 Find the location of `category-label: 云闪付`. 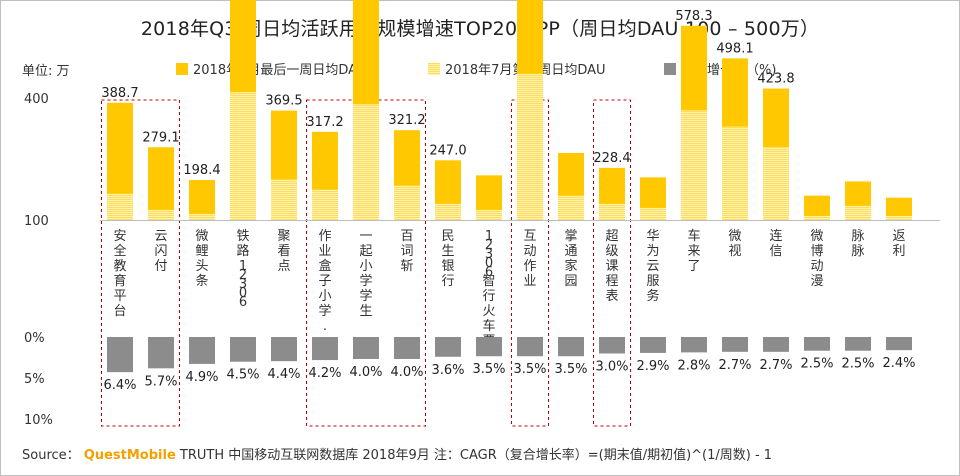

category-label: 云闪付 is located at coordinates (160, 251).